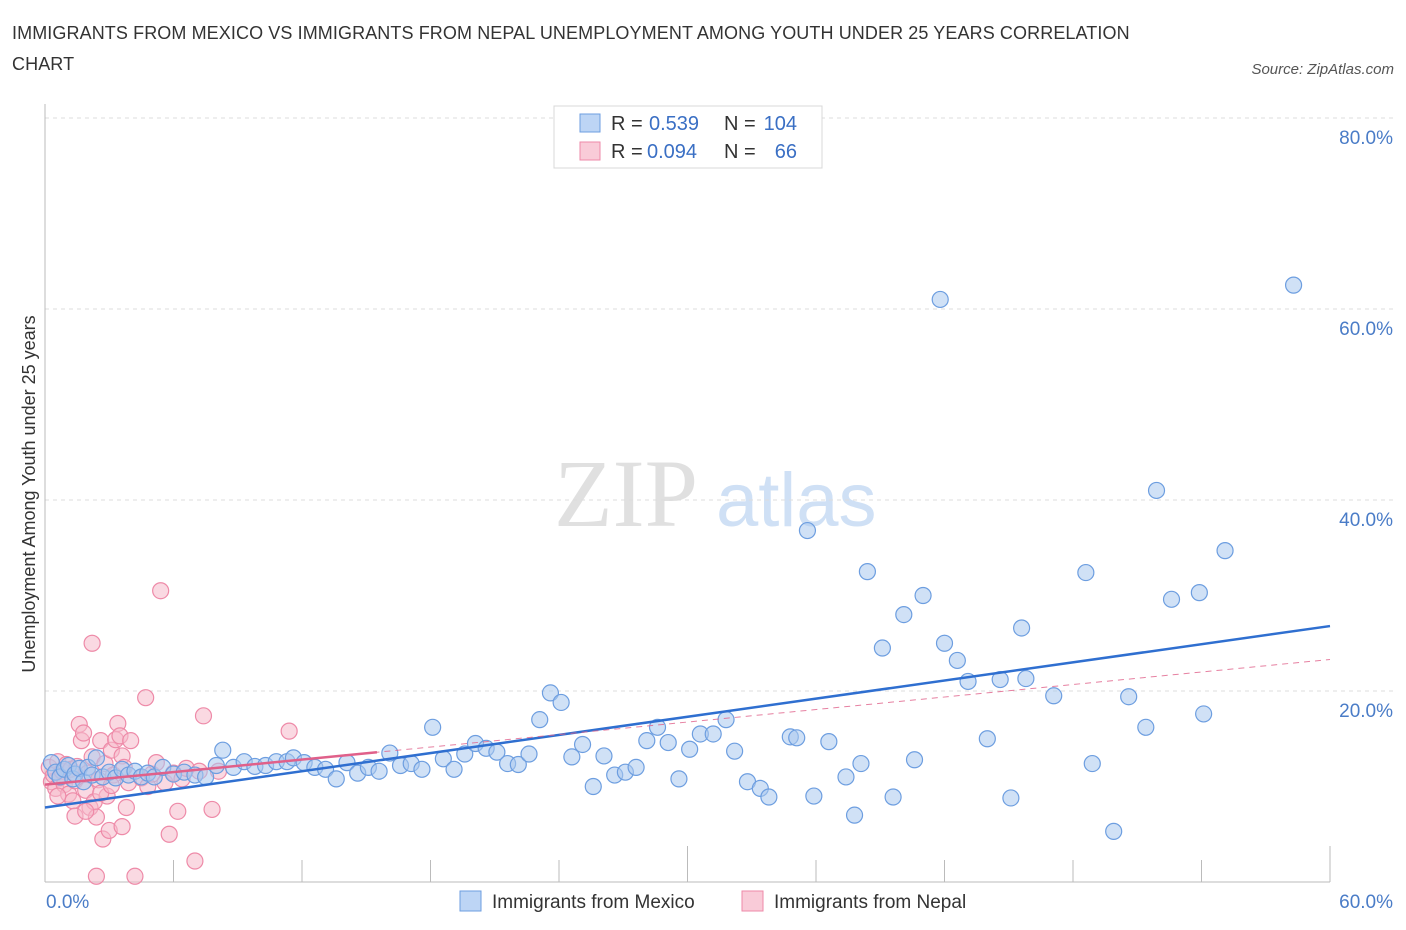 The width and height of the screenshot is (1406, 930). Describe the element at coordinates (1322, 69) in the screenshot. I see `source-credit: Source: ZipAtlas.com` at that location.